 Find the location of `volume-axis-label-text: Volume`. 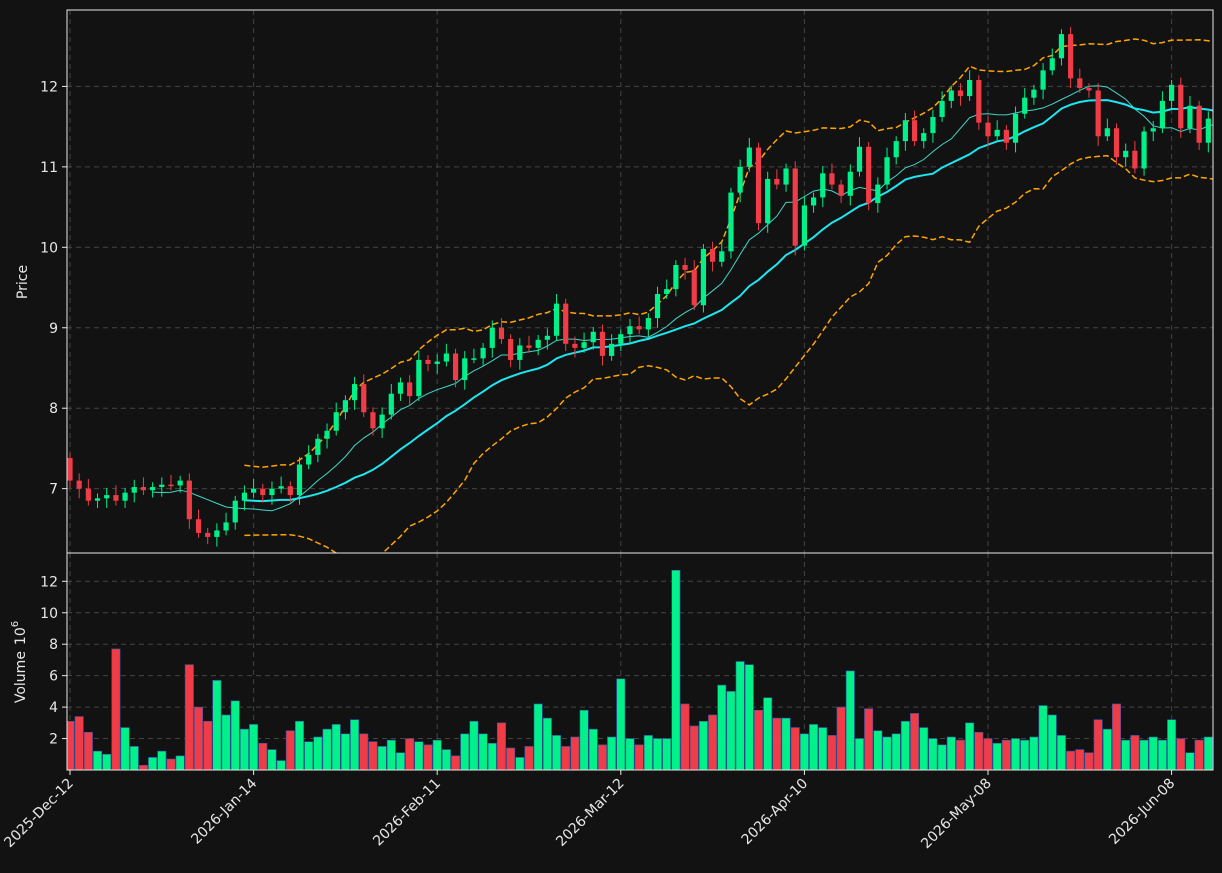

volume-axis-label-text: Volume is located at coordinates (21, 677).